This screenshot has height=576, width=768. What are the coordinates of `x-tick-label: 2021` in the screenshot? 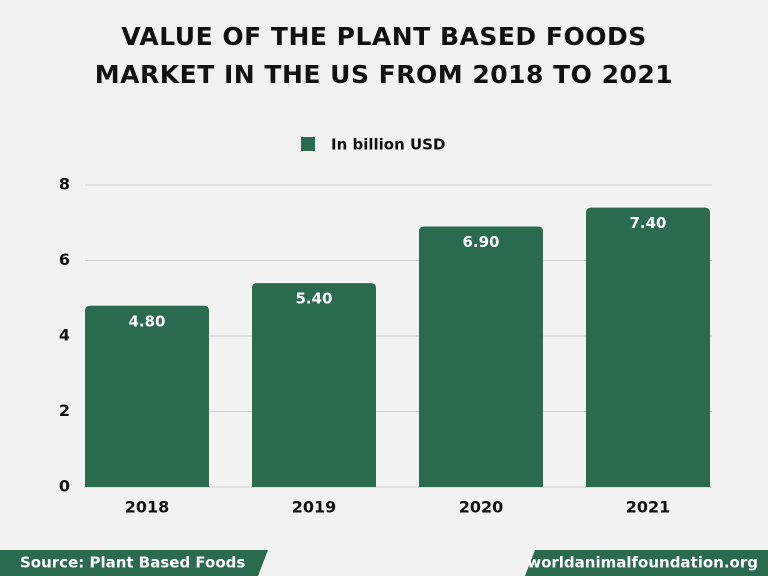 It's located at (648, 507).